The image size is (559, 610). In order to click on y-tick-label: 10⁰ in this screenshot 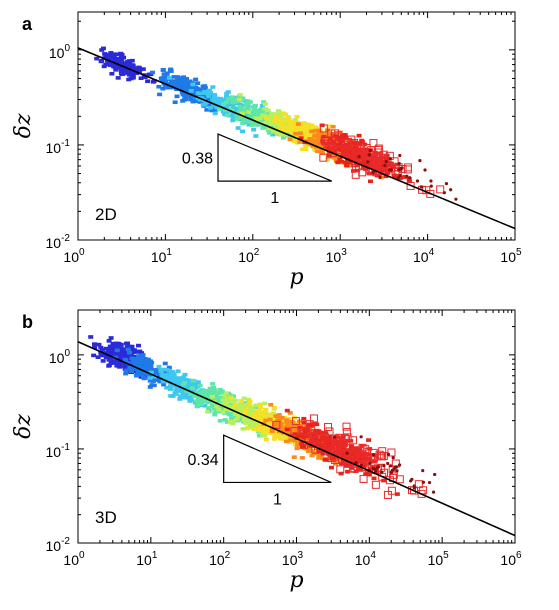, I will do `click(60, 52)`.